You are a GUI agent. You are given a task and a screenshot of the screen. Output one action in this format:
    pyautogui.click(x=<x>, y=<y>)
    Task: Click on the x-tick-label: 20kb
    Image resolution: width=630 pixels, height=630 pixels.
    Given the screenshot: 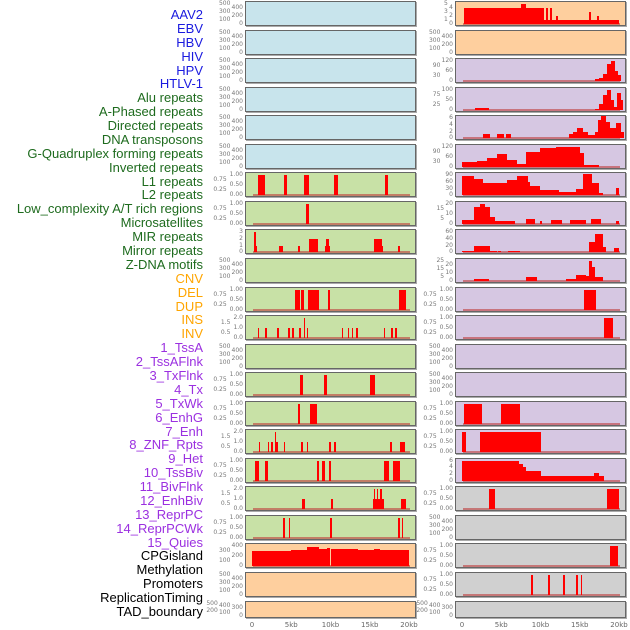 What is the action you would take?
    pyautogui.click(x=619, y=625)
    